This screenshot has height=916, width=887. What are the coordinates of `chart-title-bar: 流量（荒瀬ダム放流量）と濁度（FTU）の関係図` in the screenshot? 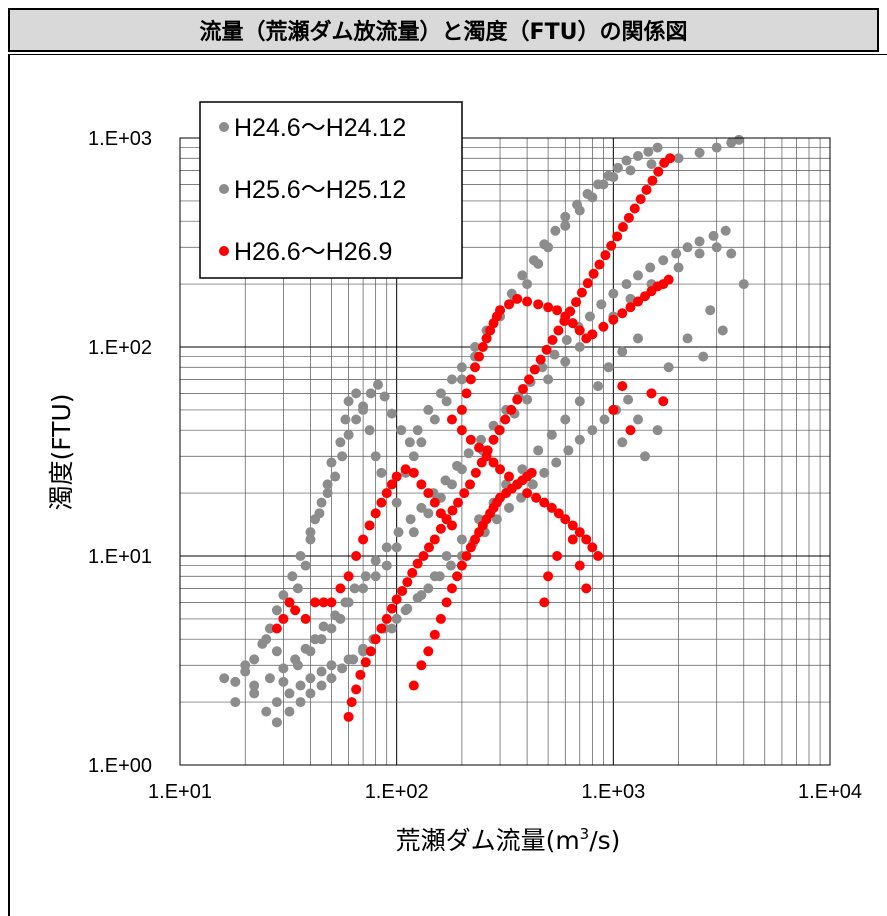 It's located at (443, 30).